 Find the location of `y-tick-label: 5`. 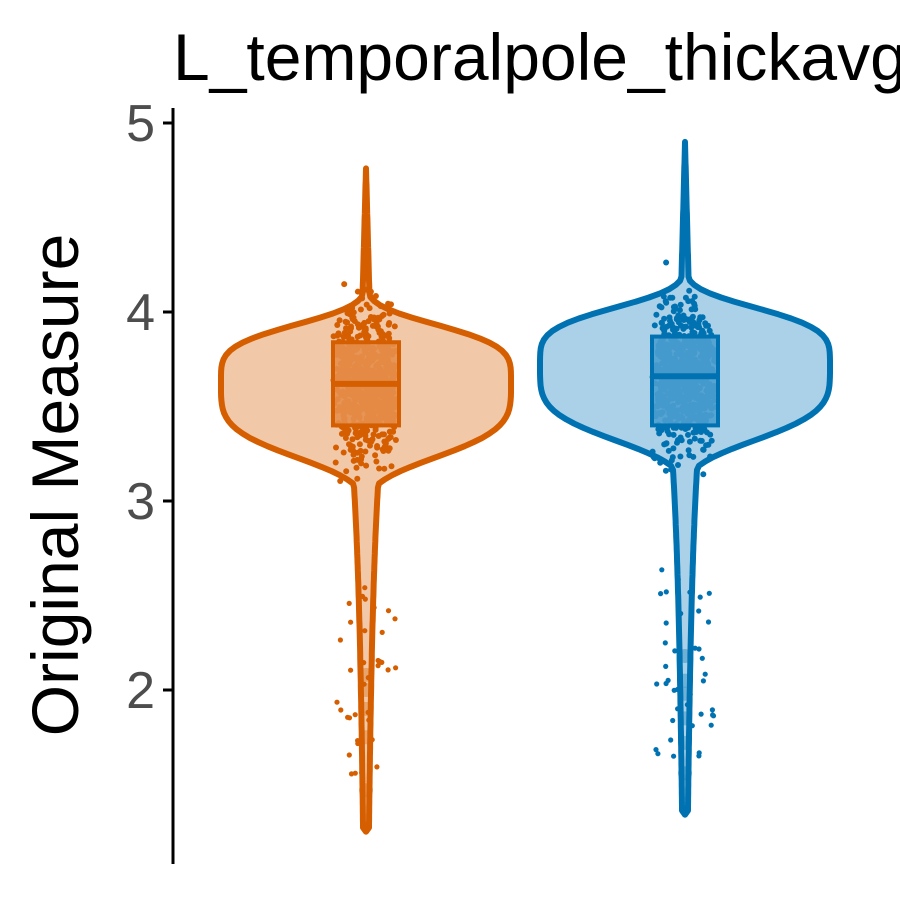

y-tick-label: 5 is located at coordinates (140, 124).